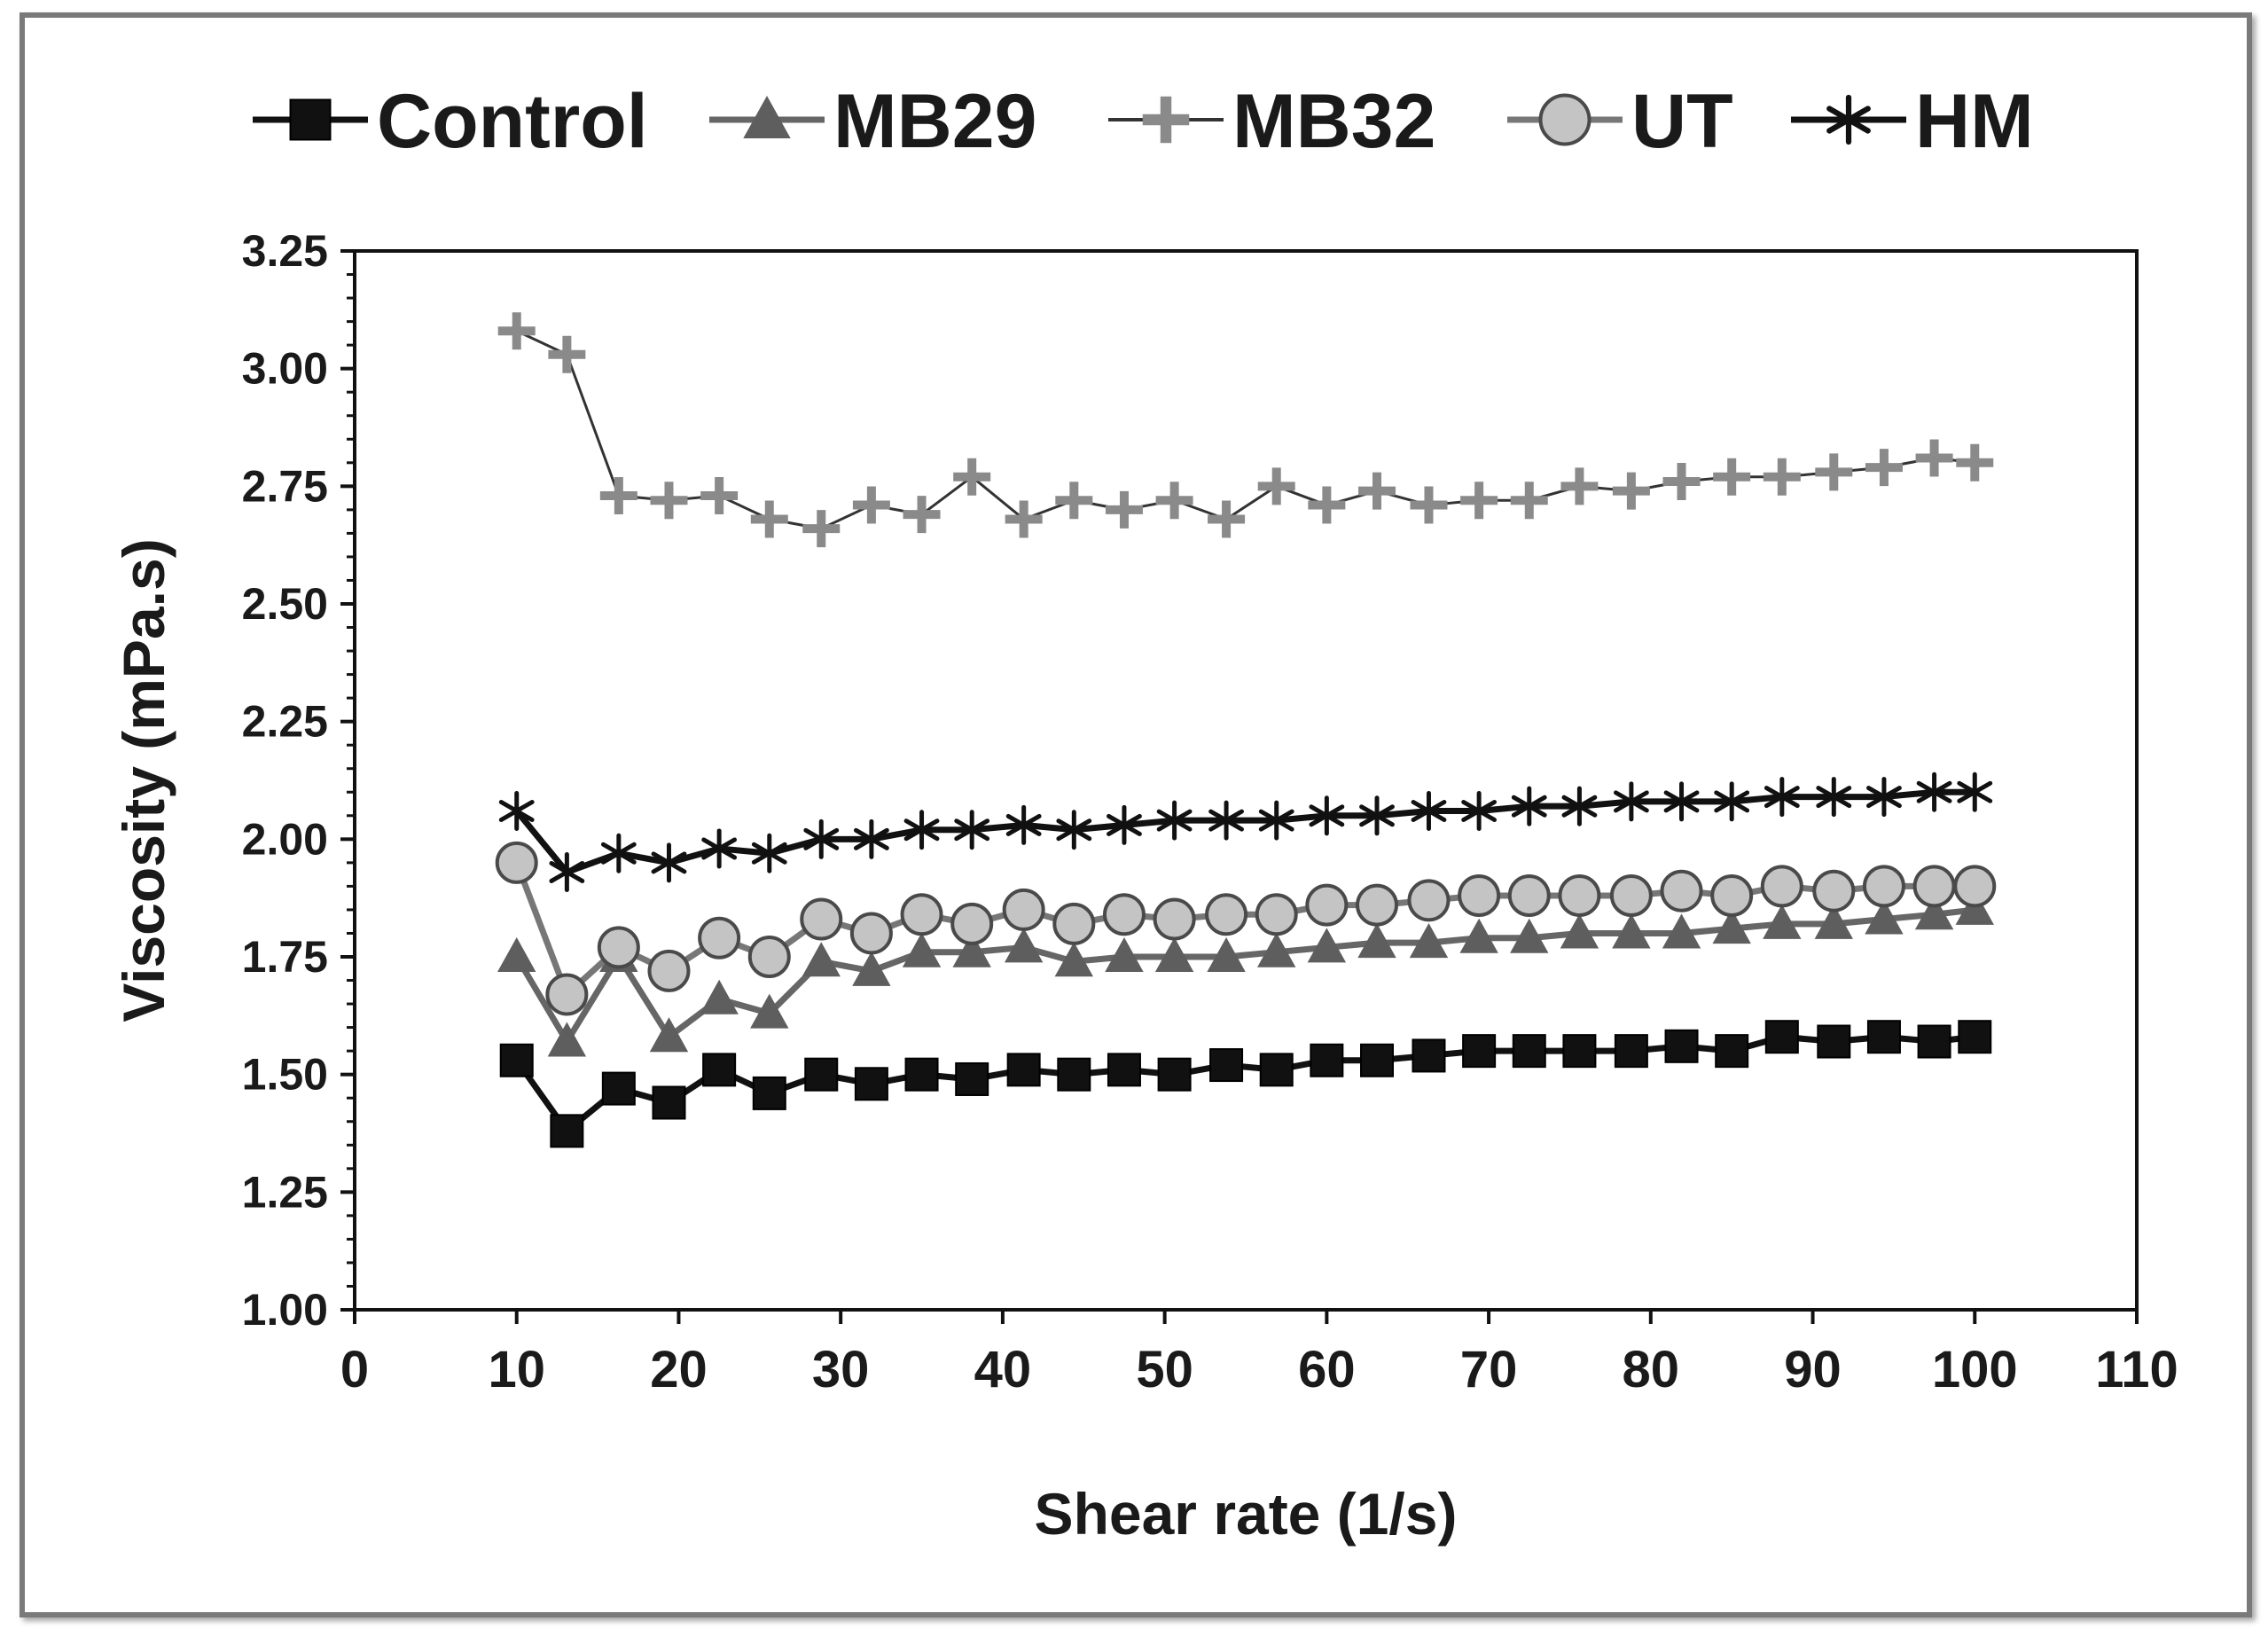  What do you see at coordinates (1246, 928) in the screenshot?
I see `series-ut` at bounding box center [1246, 928].